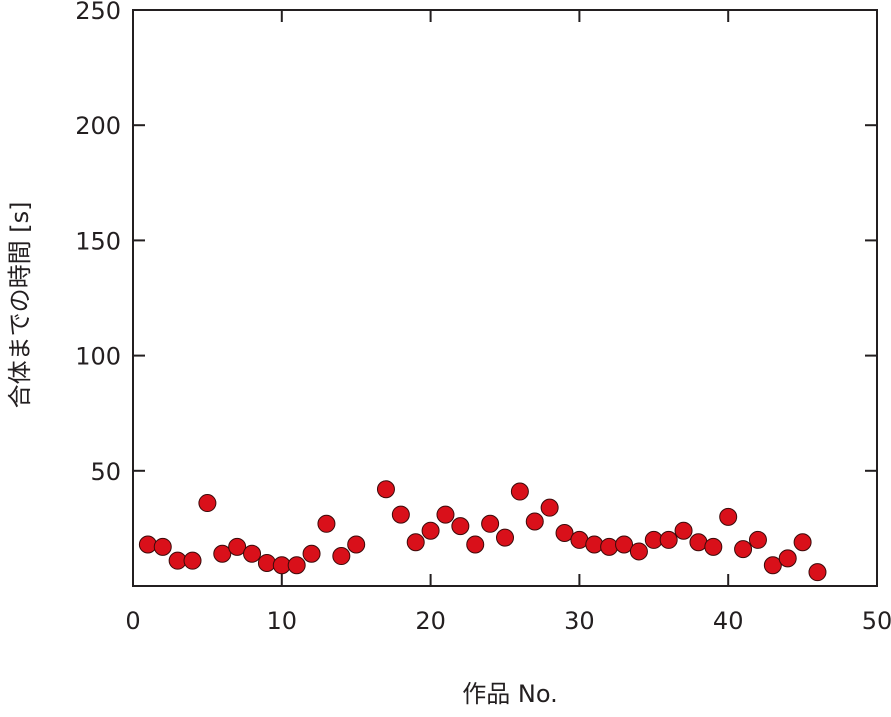  I want to click on data-points, so click(482, 531).